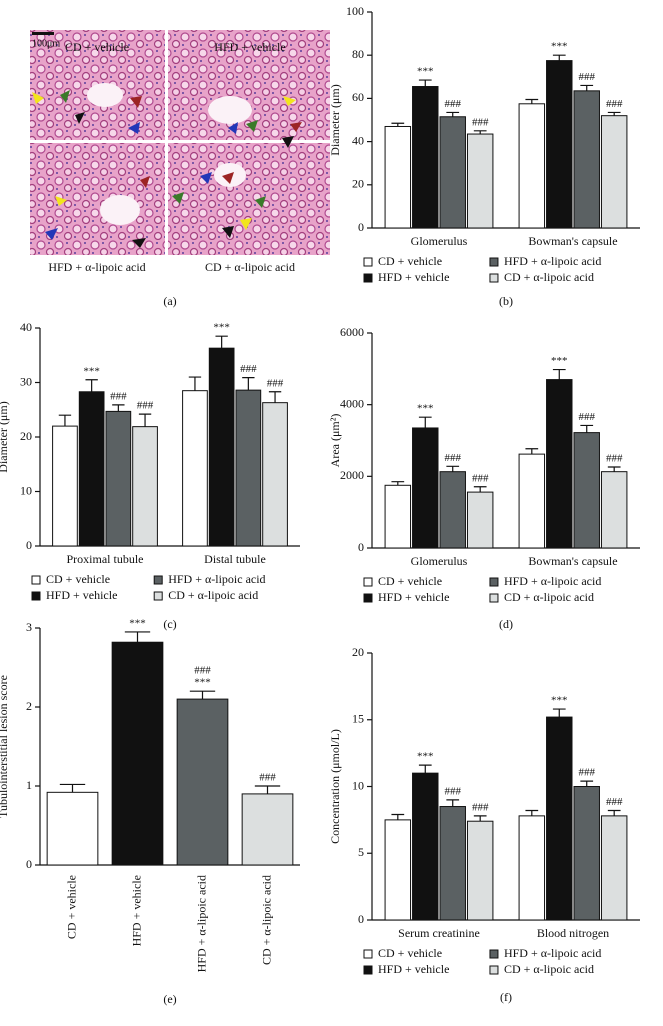  Describe the element at coordinates (572, 241) in the screenshot. I see `x-tick-label: Bowman's capsule` at that location.